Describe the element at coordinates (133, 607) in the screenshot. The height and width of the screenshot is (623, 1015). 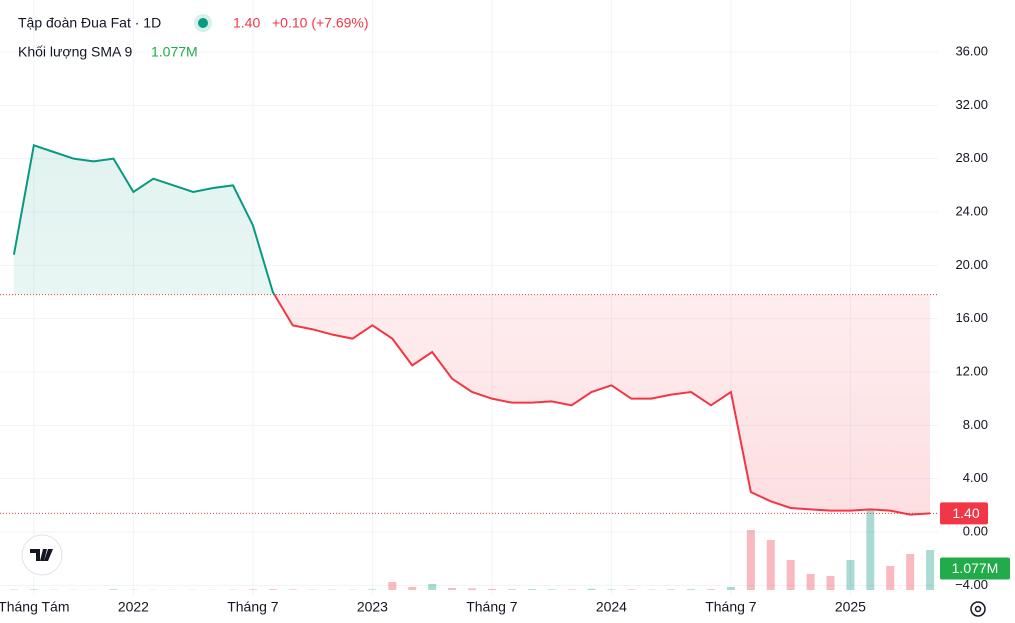
I see `x-tick-label: 2022` at that location.